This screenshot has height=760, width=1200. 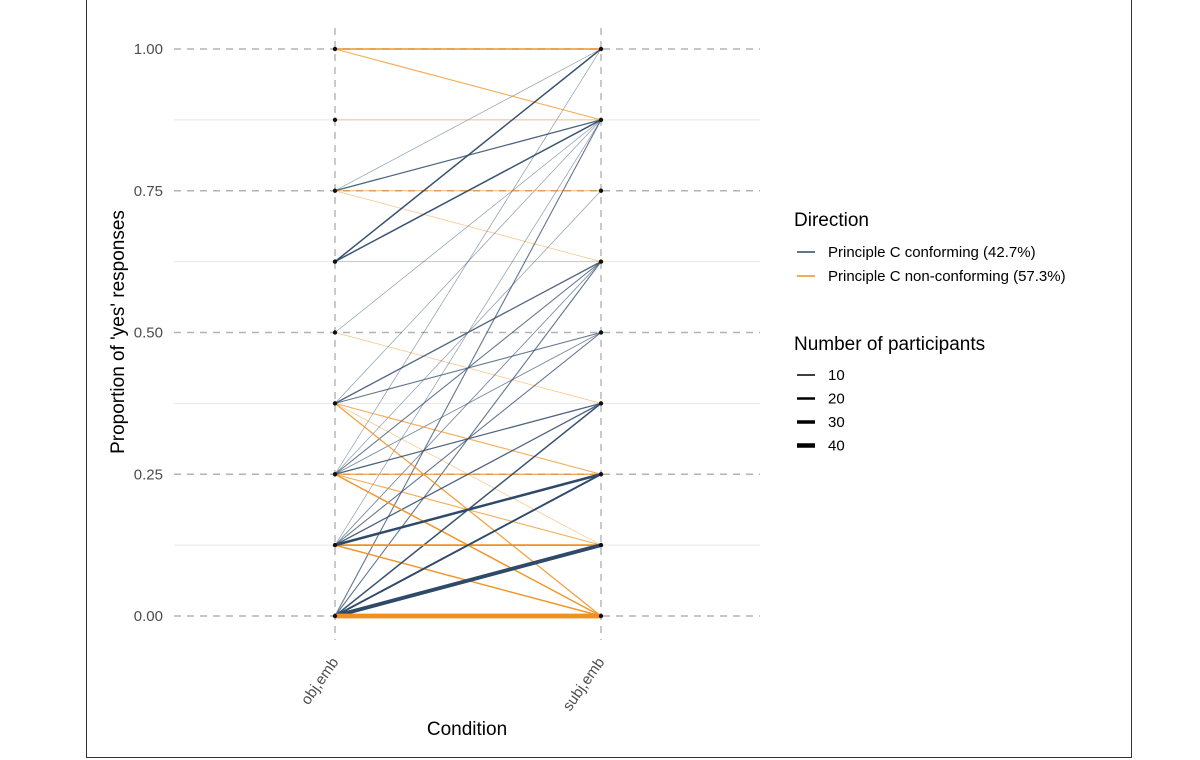 I want to click on legend-size-label-0: 10, so click(x=836, y=375).